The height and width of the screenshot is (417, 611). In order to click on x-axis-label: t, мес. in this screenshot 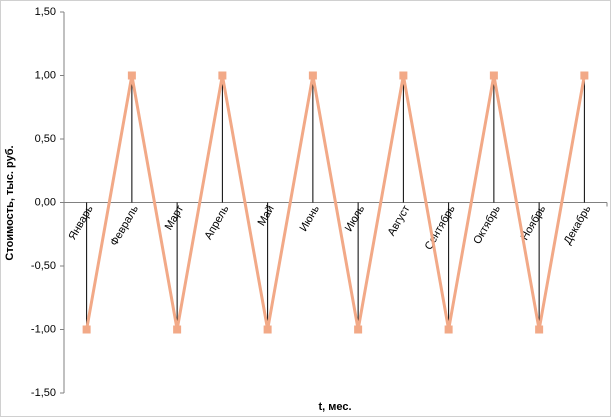, I will do `click(334, 407)`.